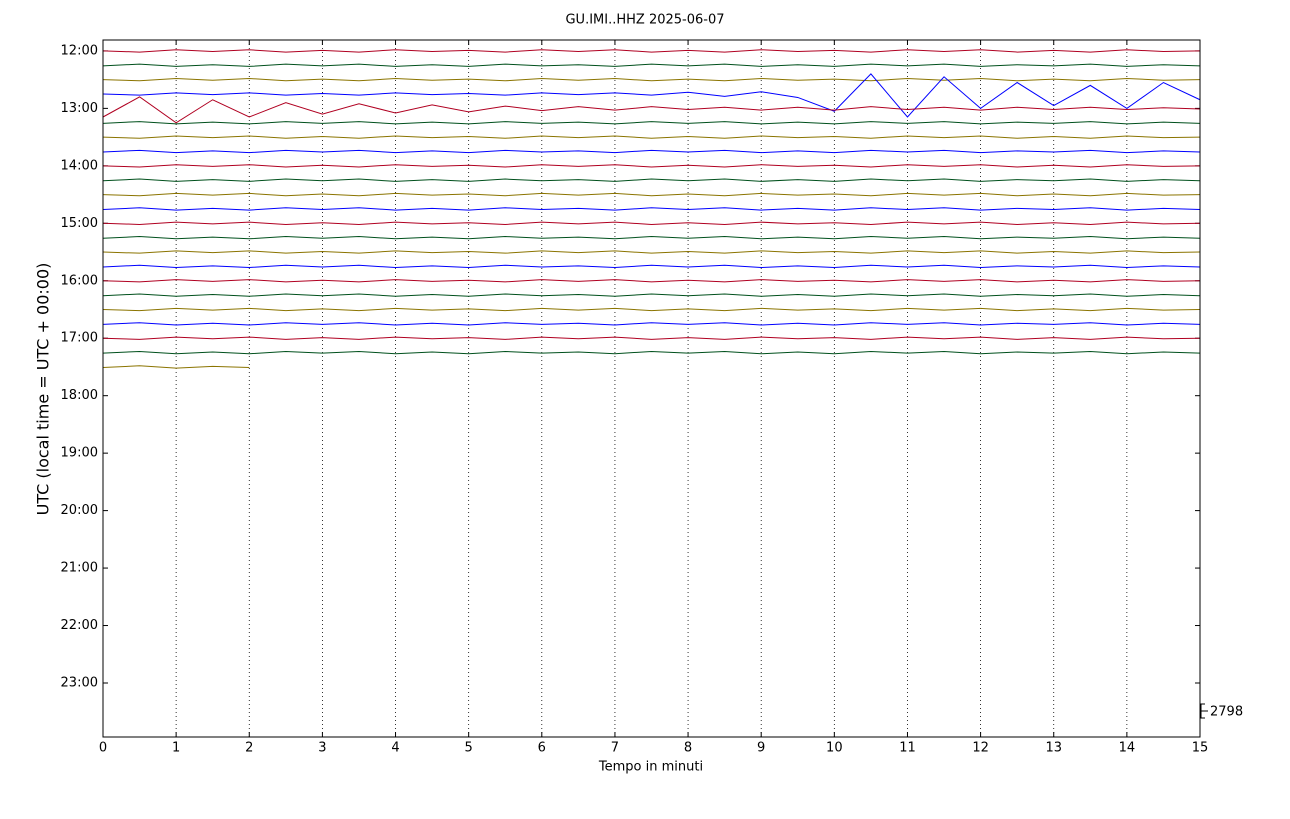 Image resolution: width=1290 pixels, height=819 pixels. Describe the element at coordinates (79, 395) in the screenshot. I see `y-tick-label: 18:00` at that location.